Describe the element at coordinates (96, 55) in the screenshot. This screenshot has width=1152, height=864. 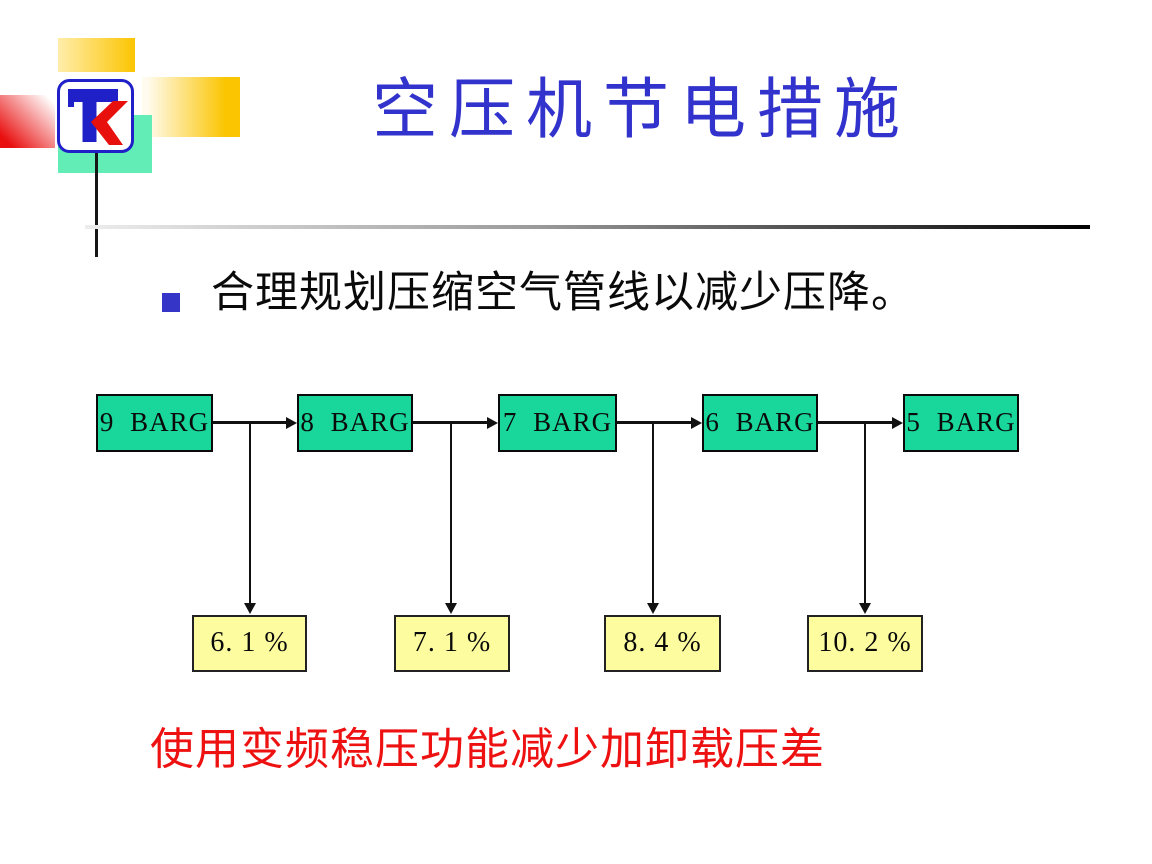
I see `logo-gold-rect-top` at that location.